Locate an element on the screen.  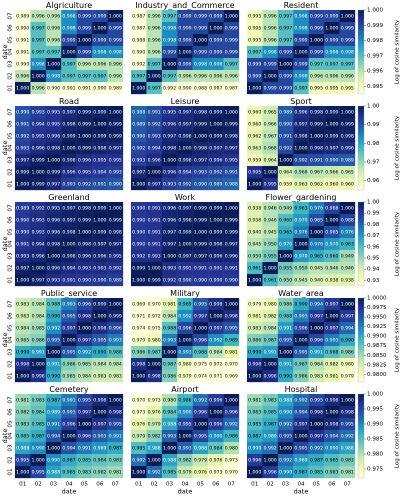
cell-label: 1.000 is located at coordinates (53, 161).